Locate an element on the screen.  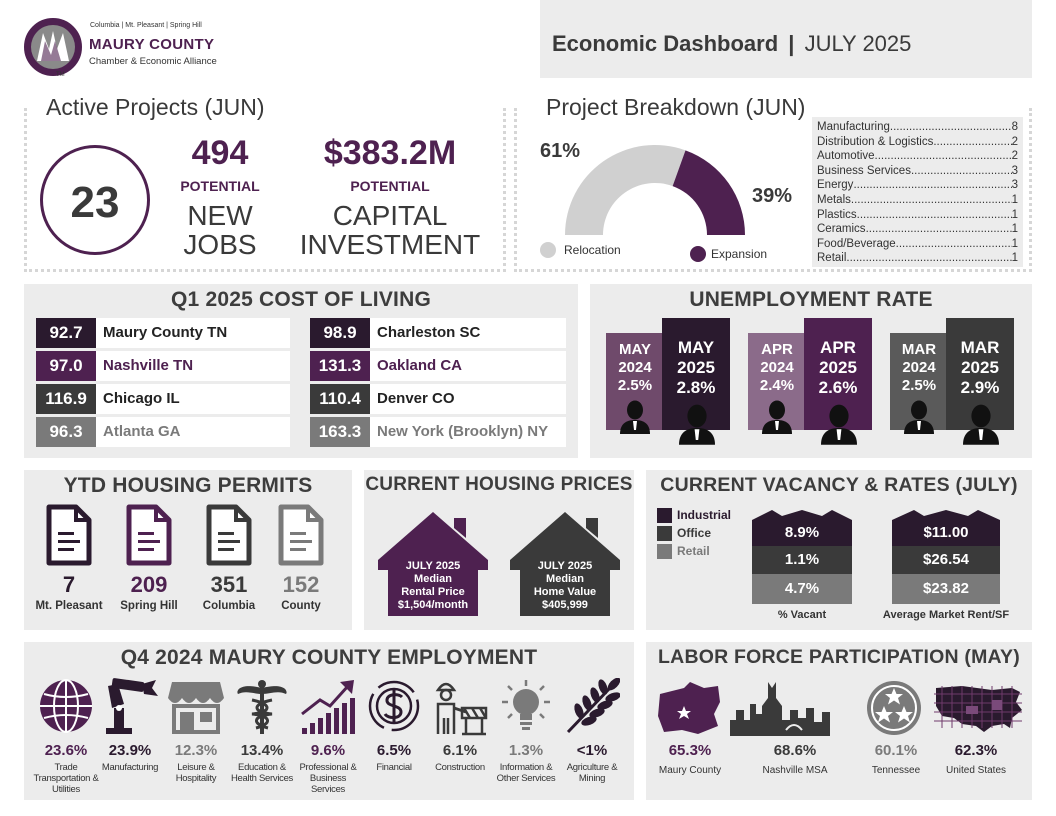
cost-city-name: Maury County TN is located at coordinates (165, 332).